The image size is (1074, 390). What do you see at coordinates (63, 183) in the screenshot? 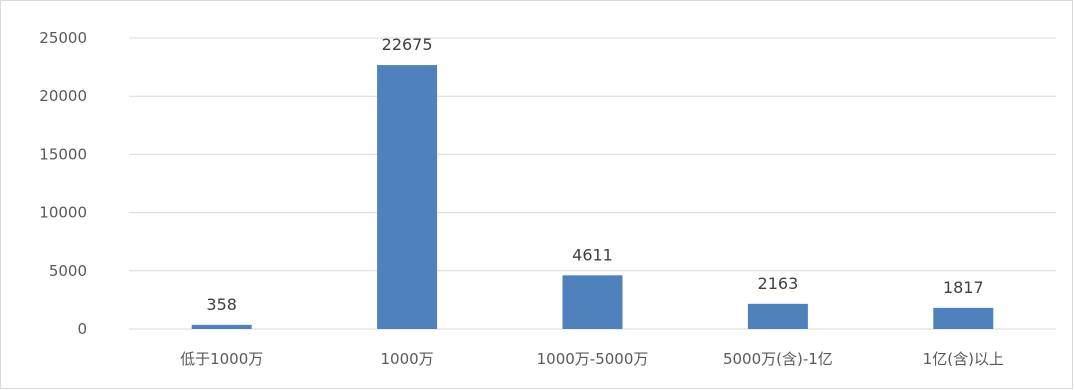
I see `y-axis-ticks: 0 5000 10000 15000 20000 25000` at bounding box center [63, 183].